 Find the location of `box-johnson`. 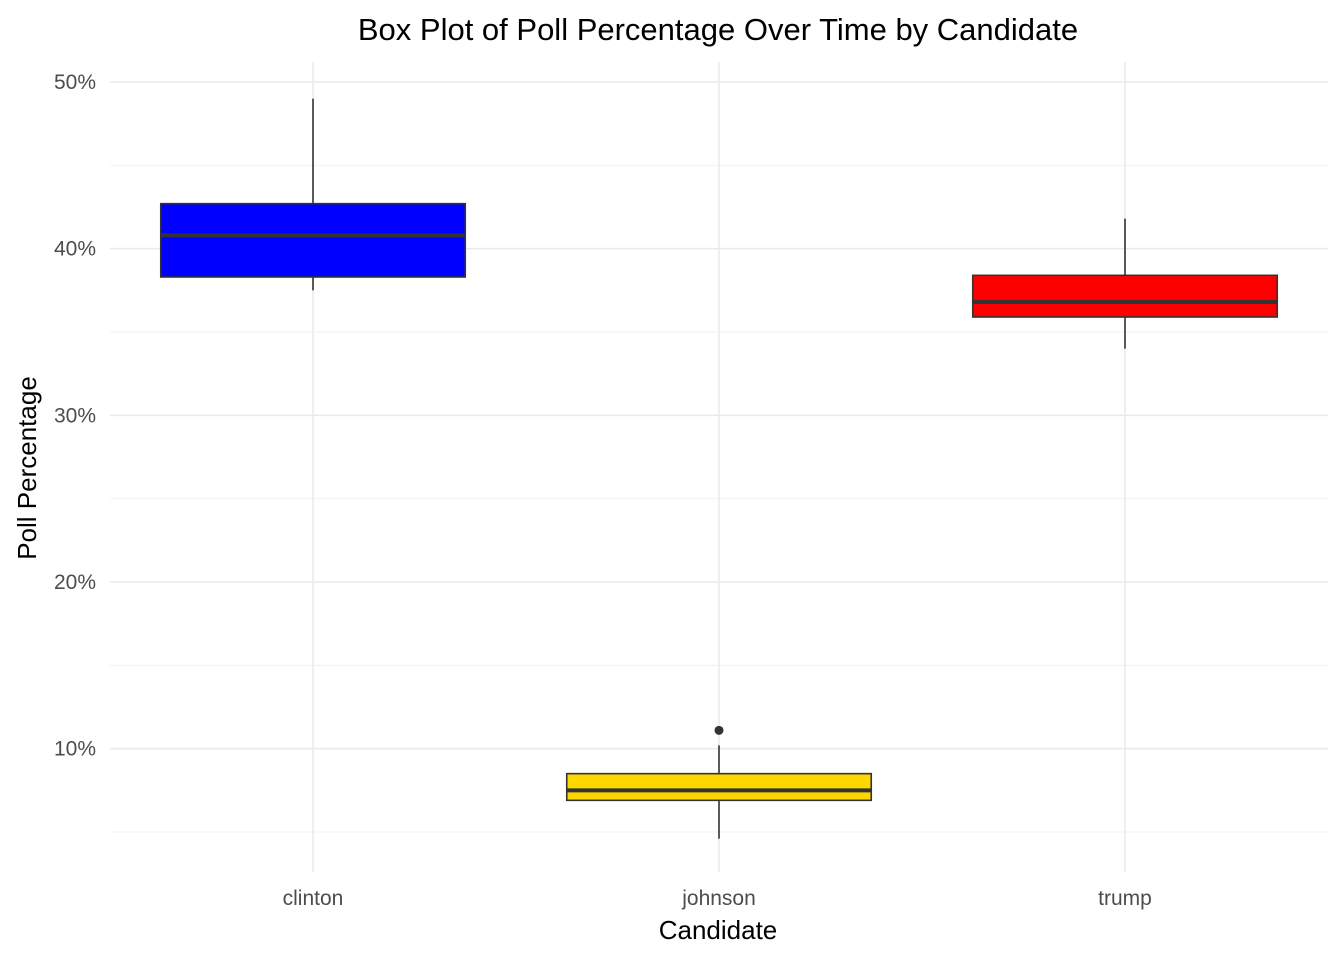

box-johnson is located at coordinates (719, 782).